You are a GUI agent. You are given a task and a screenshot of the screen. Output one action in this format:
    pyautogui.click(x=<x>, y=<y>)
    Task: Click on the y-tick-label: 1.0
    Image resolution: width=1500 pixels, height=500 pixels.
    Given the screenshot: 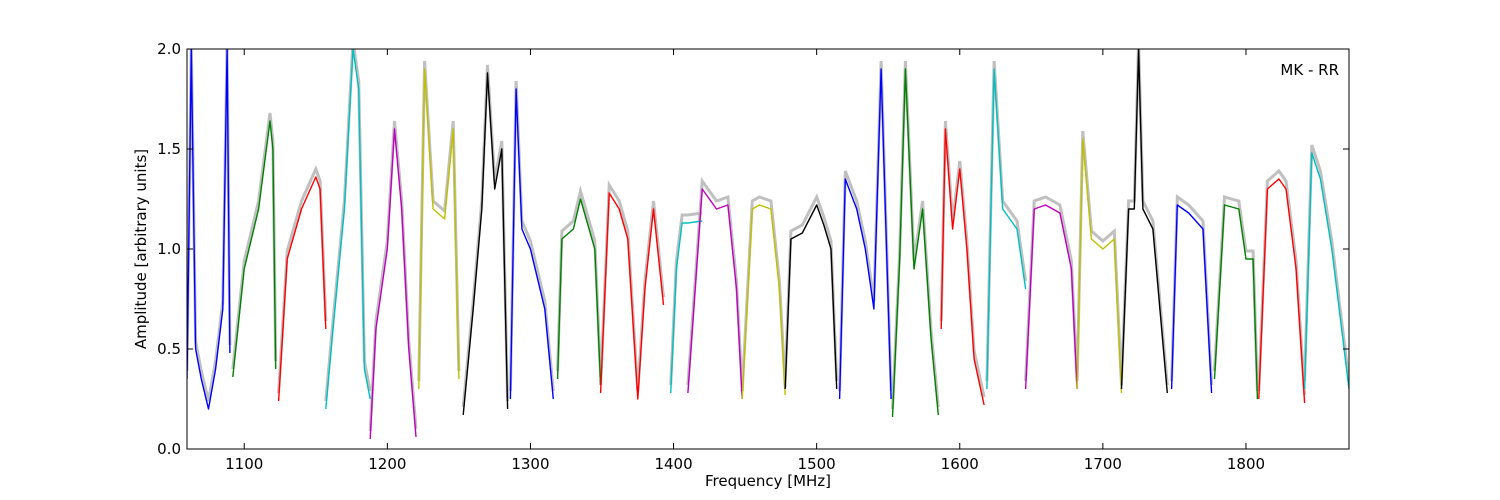 What is the action you would take?
    pyautogui.click(x=169, y=249)
    